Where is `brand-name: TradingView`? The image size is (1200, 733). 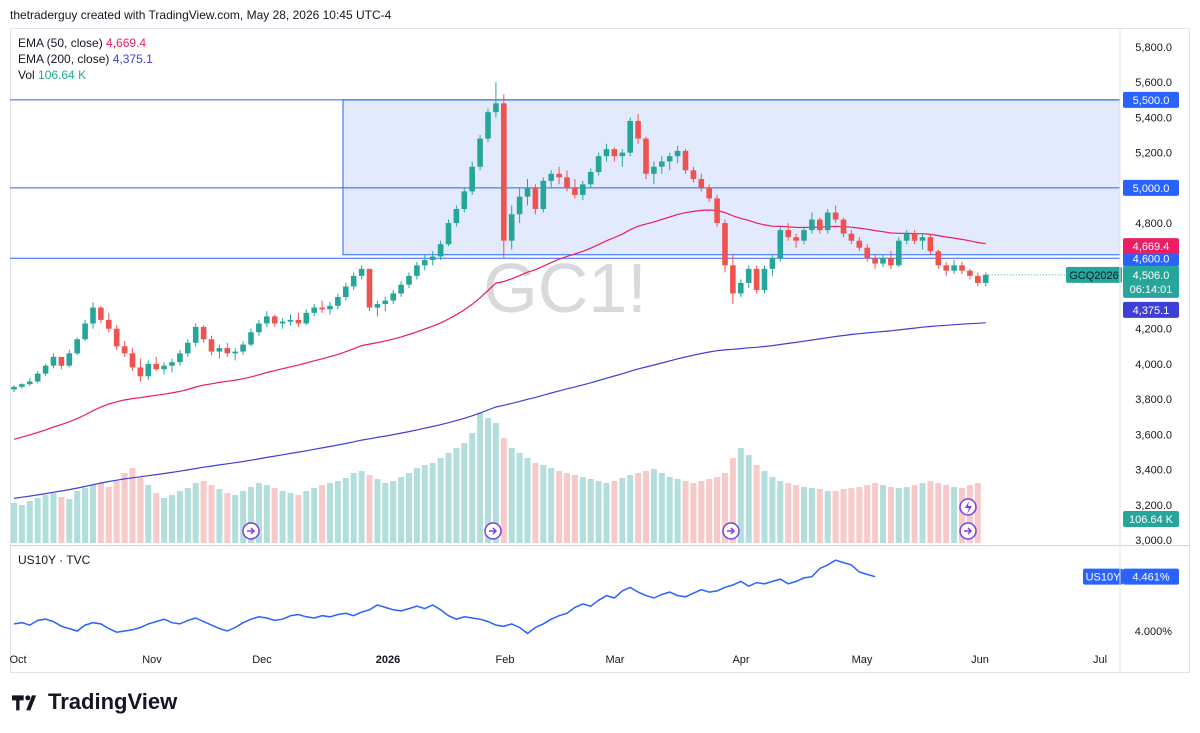
brand-name: TradingView is located at coordinates (113, 701).